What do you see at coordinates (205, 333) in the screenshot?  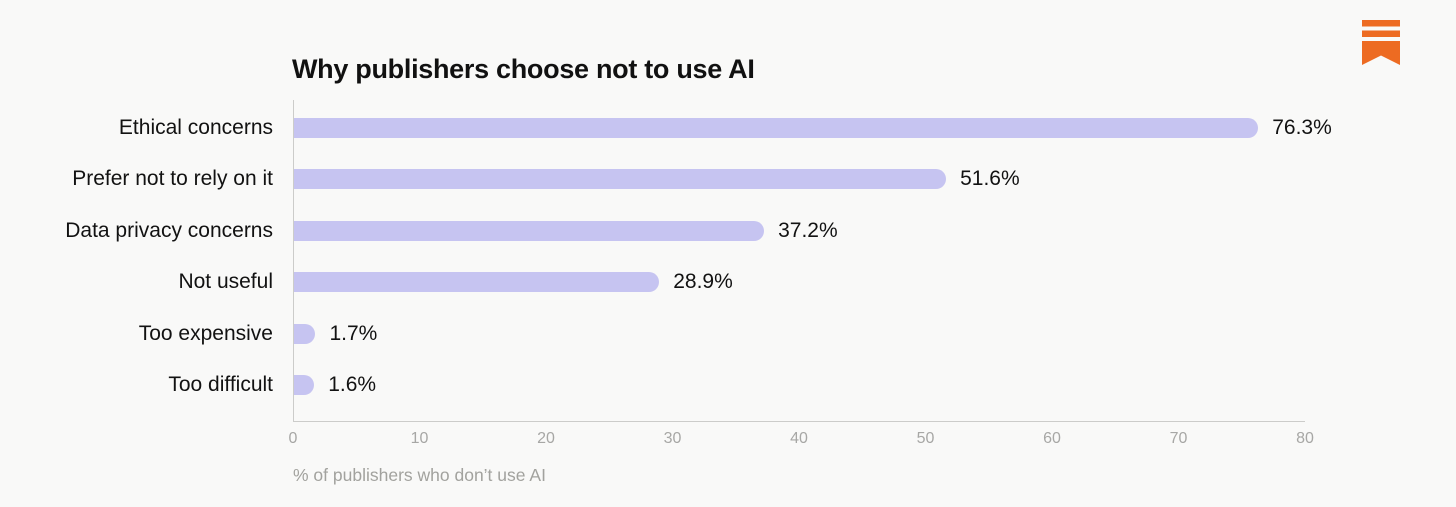 I see `category-label: Too expensive` at bounding box center [205, 333].